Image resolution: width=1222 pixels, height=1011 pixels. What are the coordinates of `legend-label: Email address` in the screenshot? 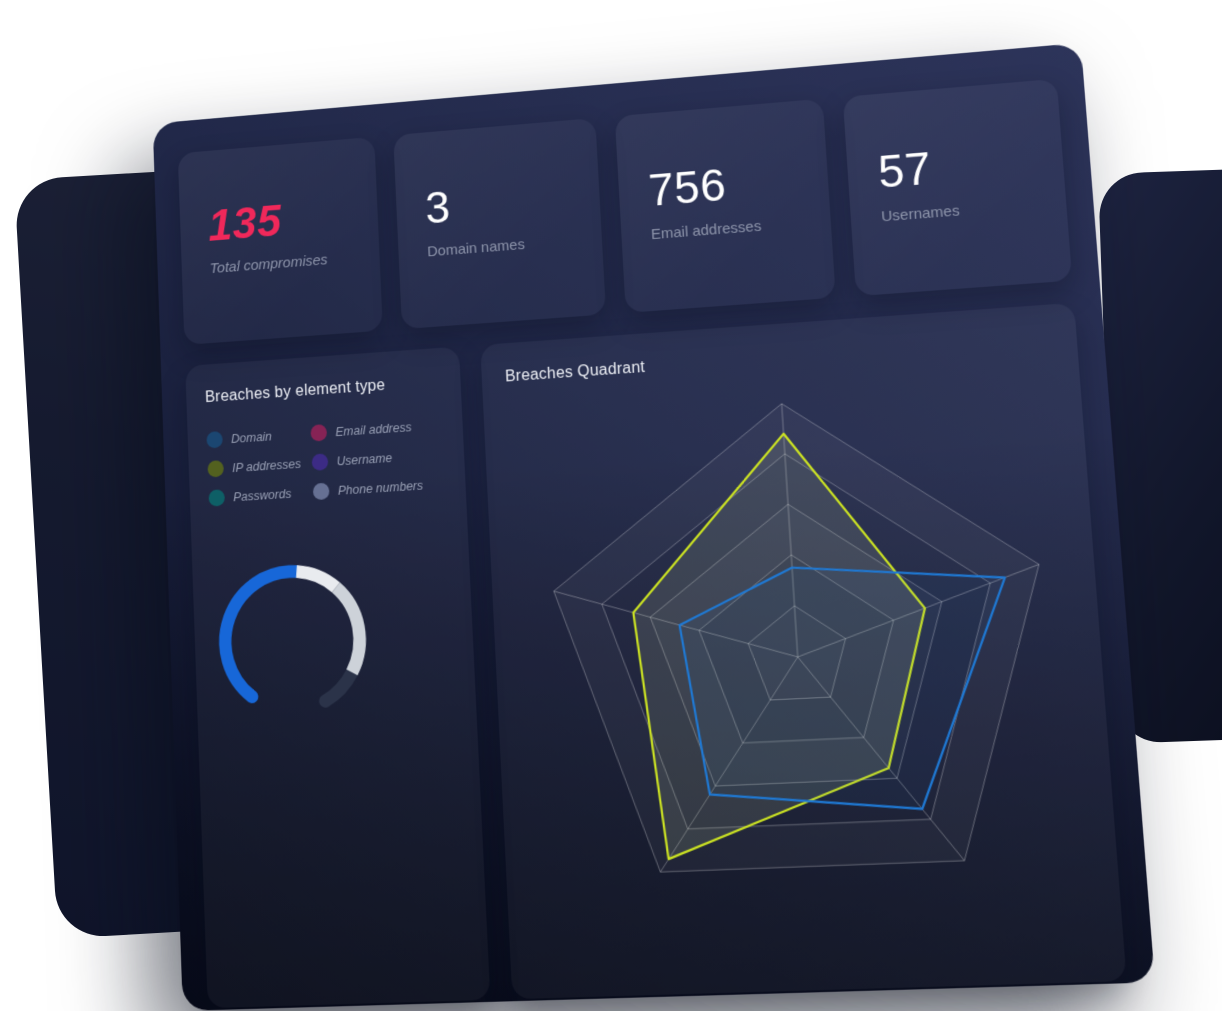 It's located at (373, 429).